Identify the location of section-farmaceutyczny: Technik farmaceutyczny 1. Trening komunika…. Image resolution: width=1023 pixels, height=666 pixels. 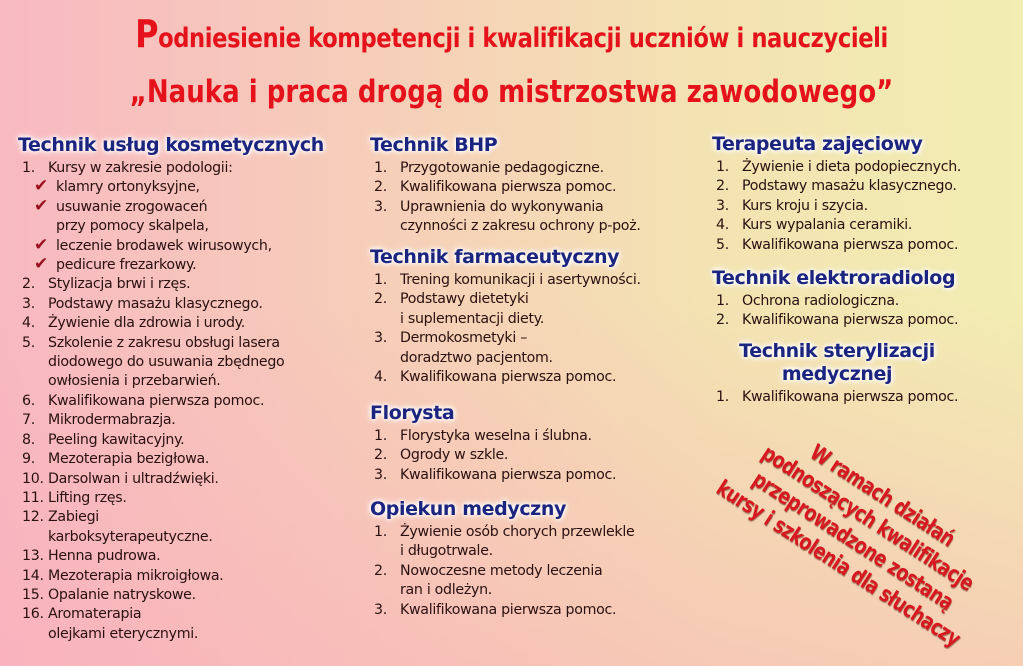
(540, 316).